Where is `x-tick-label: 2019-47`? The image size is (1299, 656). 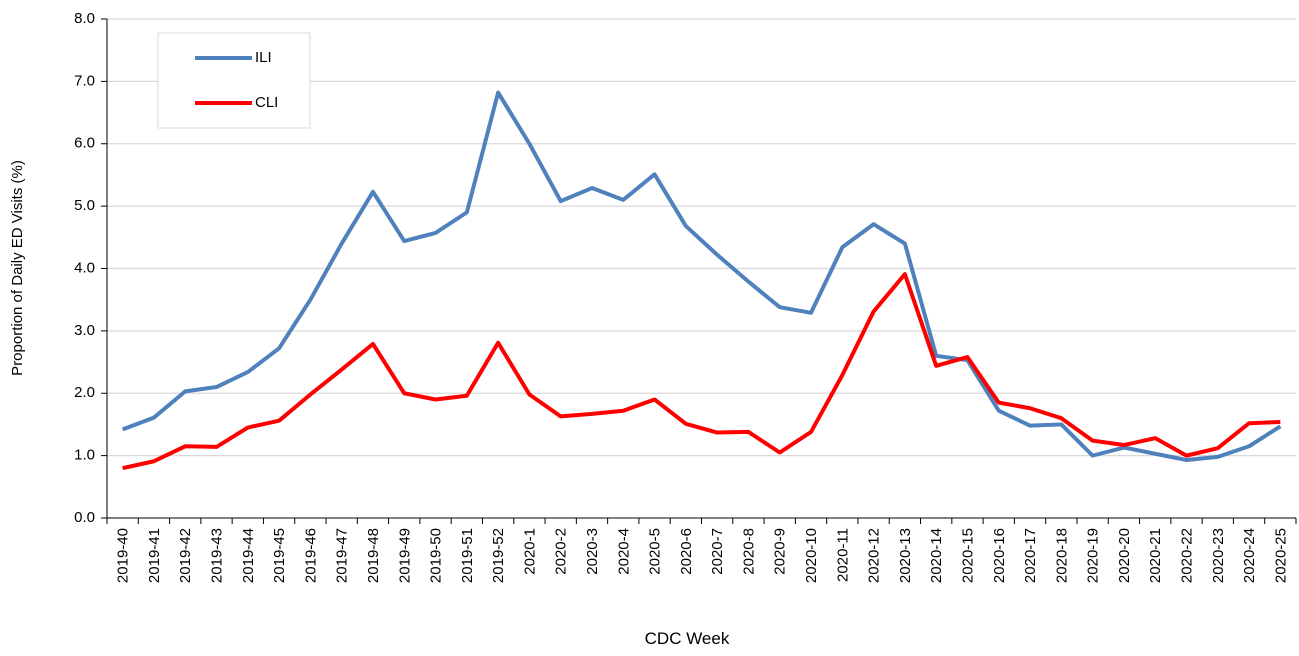 x-tick-label: 2019-47 is located at coordinates (342, 555).